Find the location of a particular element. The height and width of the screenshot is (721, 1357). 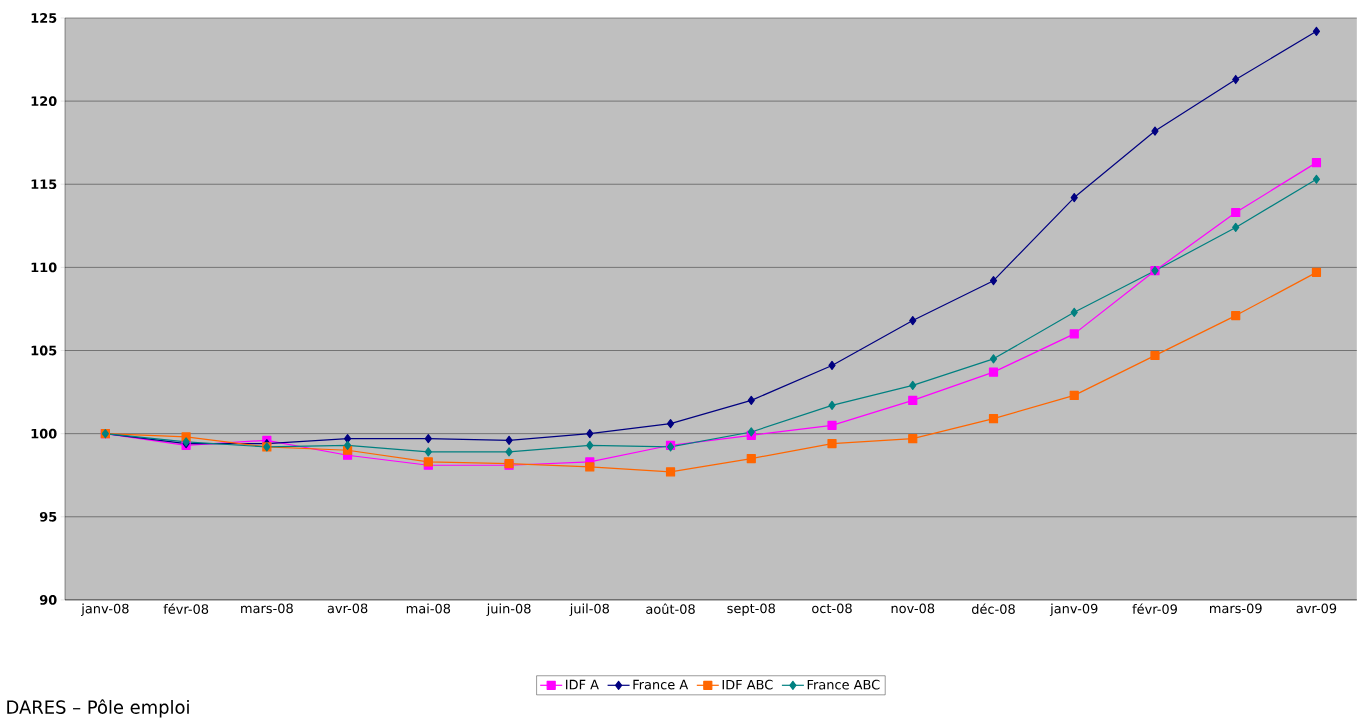

x-tick-label: mars-09 is located at coordinates (1235, 608).